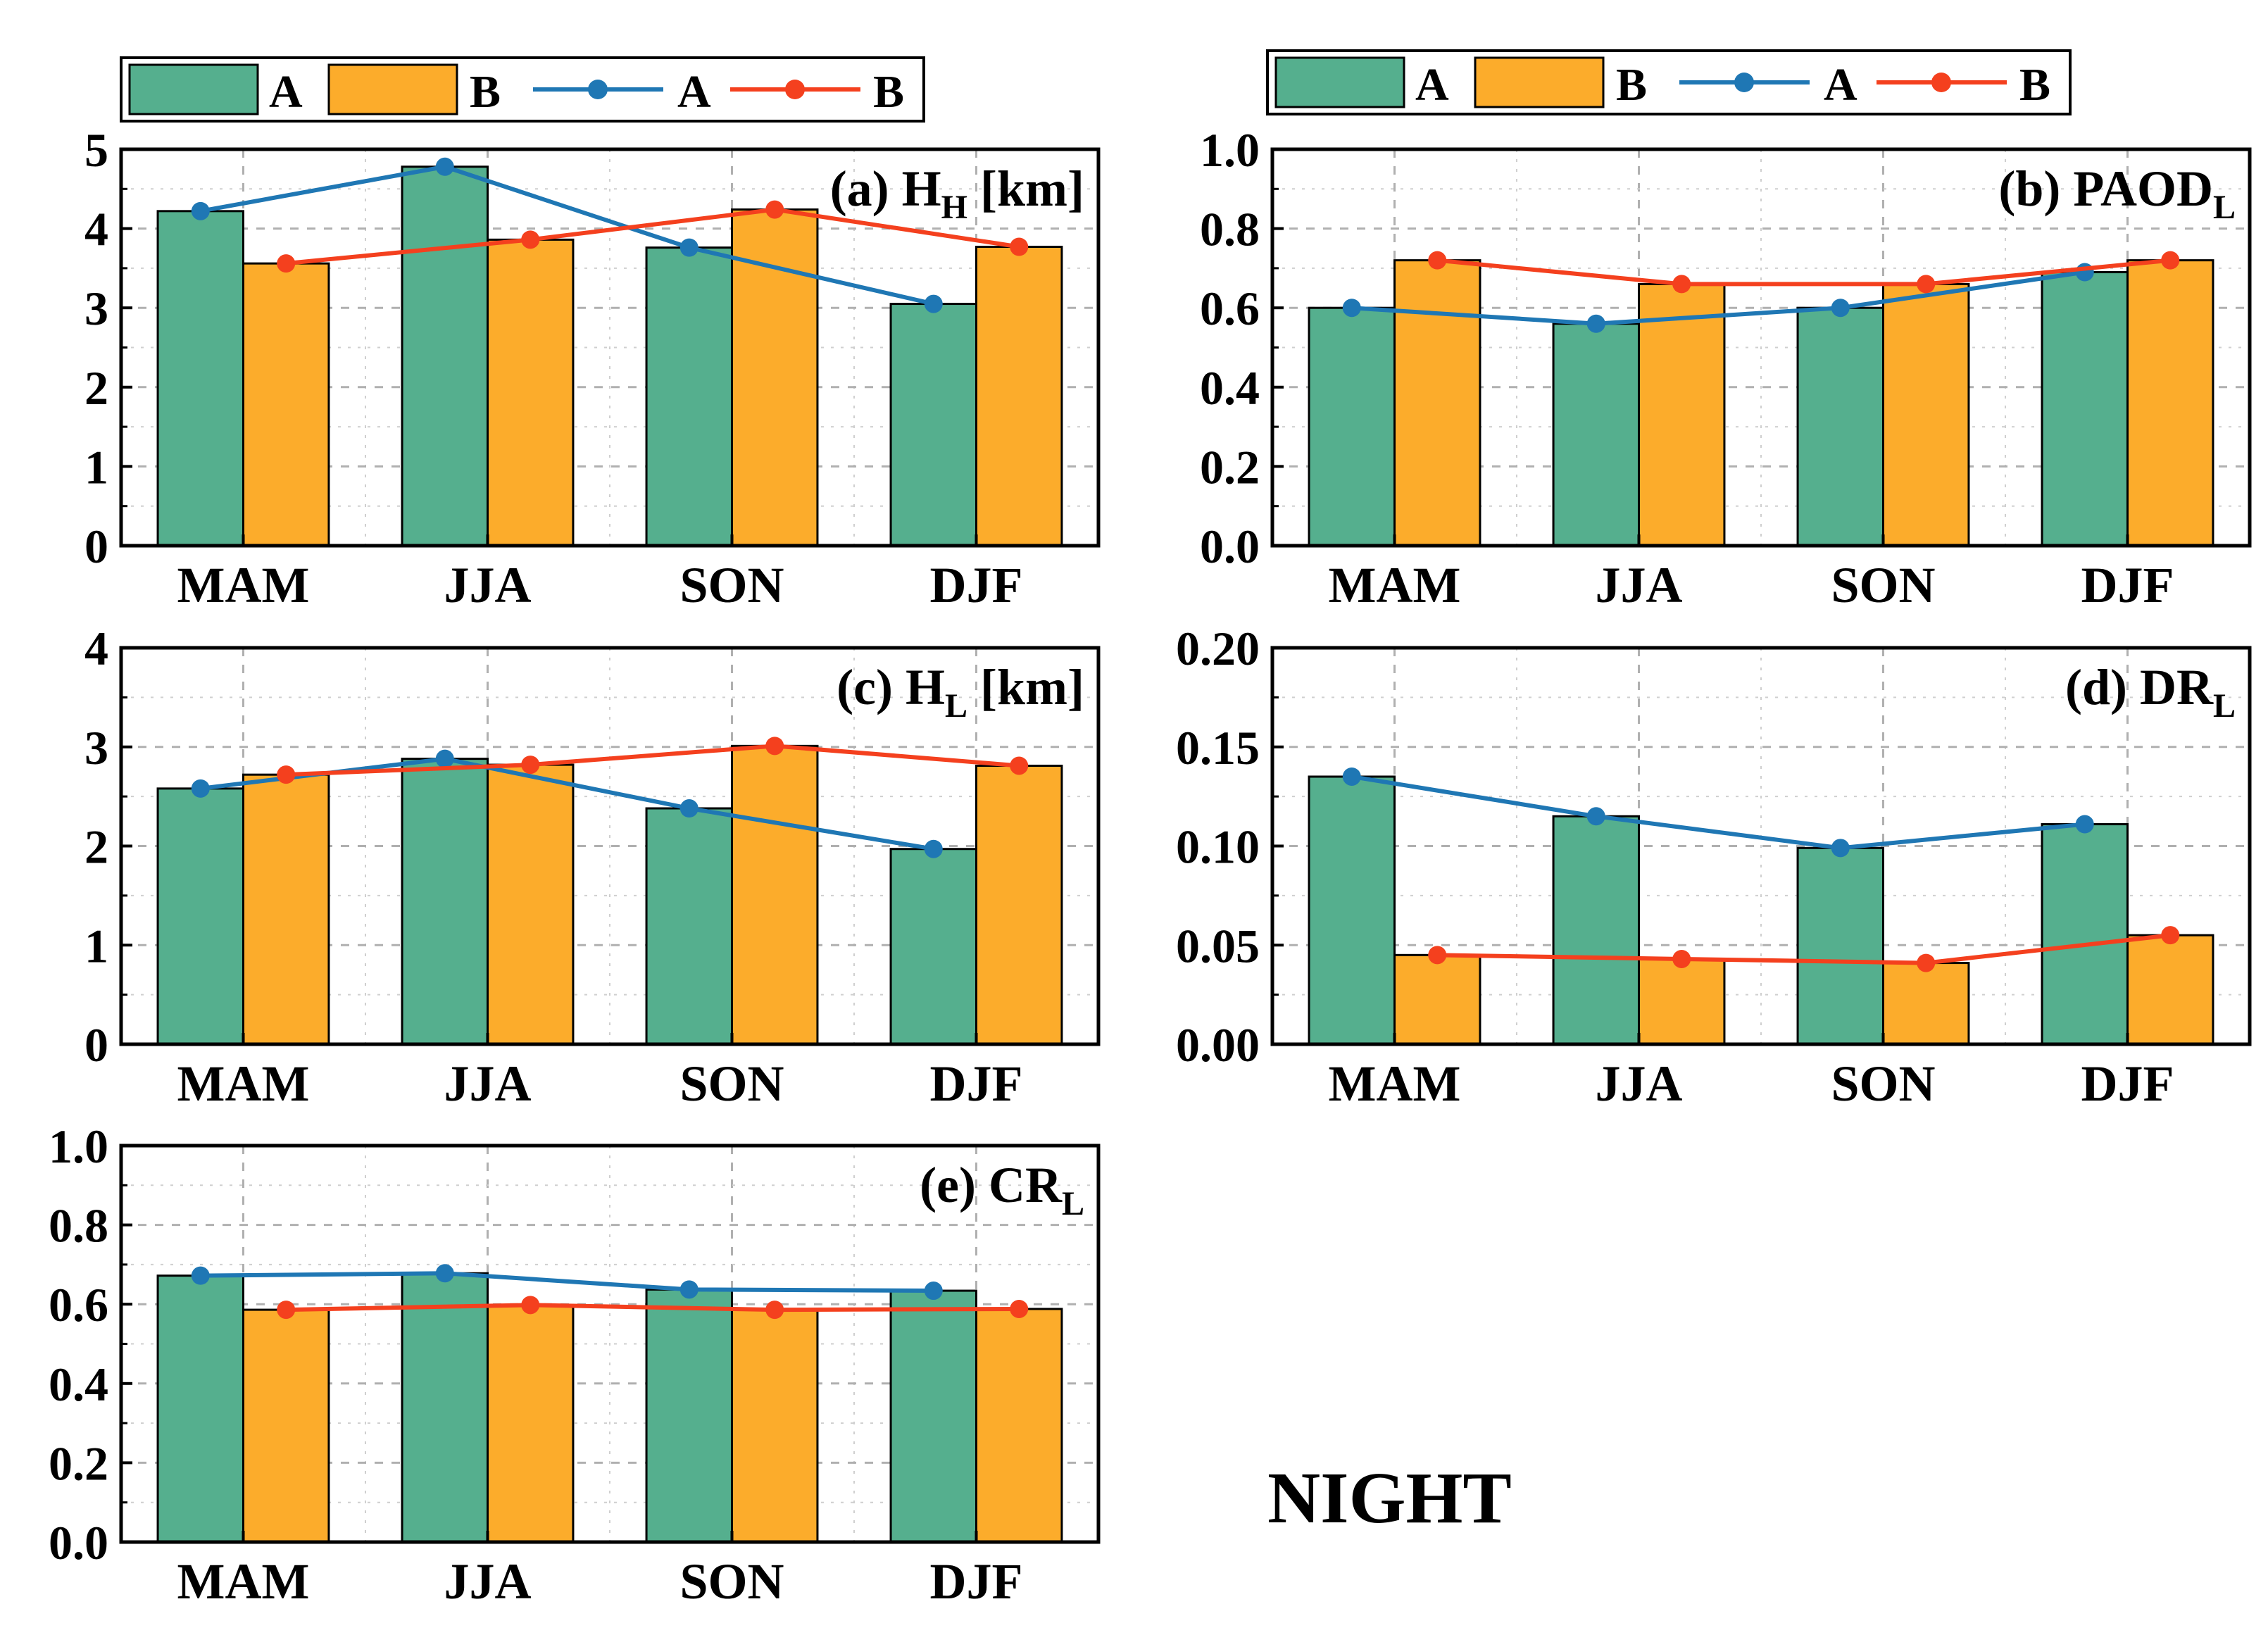 This screenshot has height=1635, width=2268. Describe the element at coordinates (1841, 848) in the screenshot. I see `point-a-SON` at that location.